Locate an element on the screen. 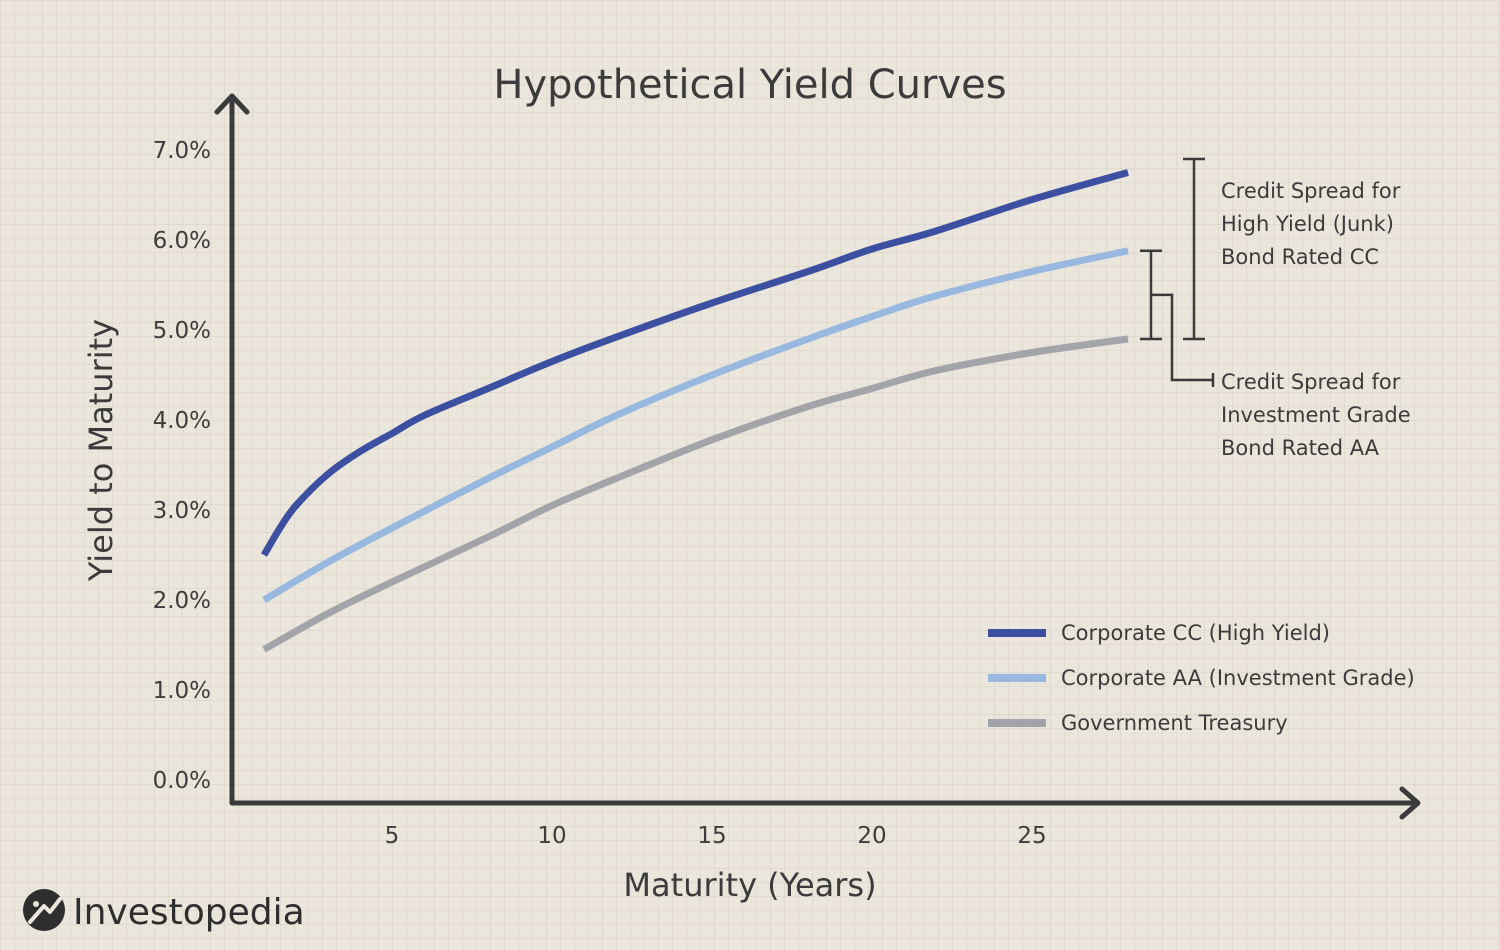  y-axis-label: Yield to Maturity is located at coordinates (101, 450).